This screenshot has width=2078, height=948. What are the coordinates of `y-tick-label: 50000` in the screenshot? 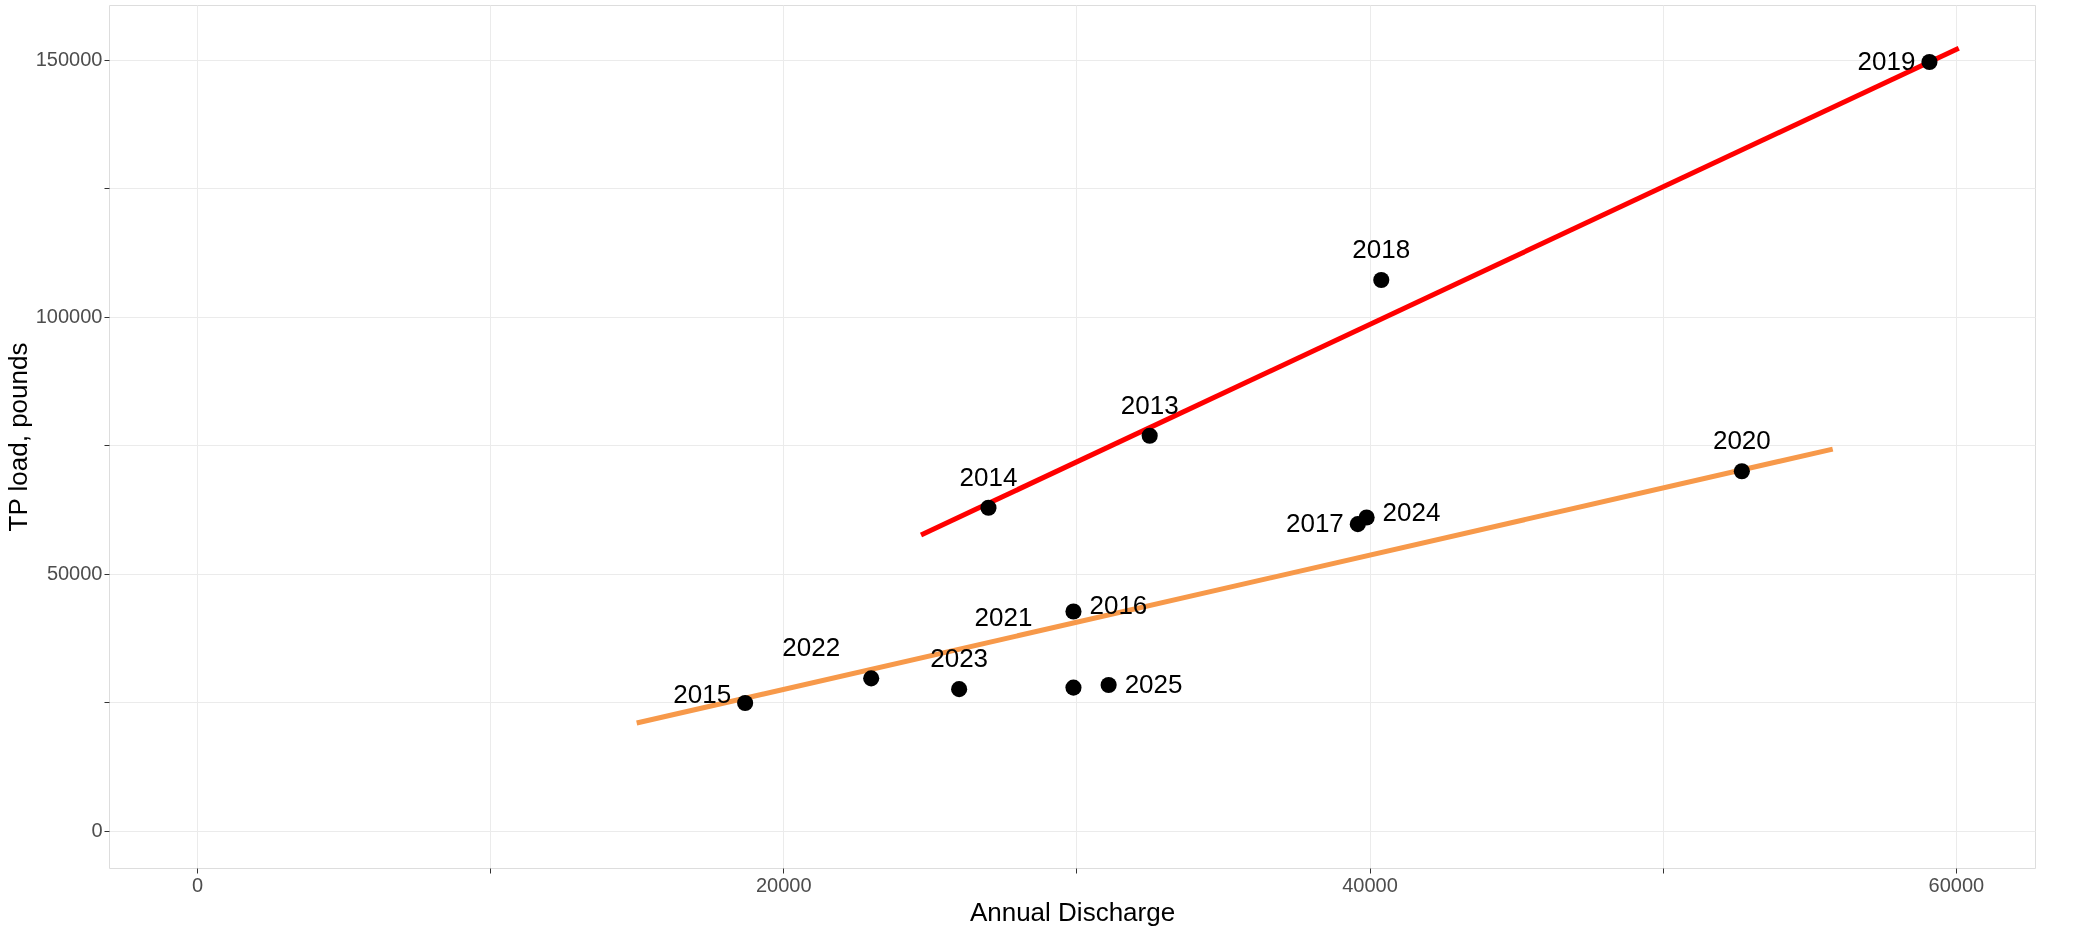 It's located at (74, 573).